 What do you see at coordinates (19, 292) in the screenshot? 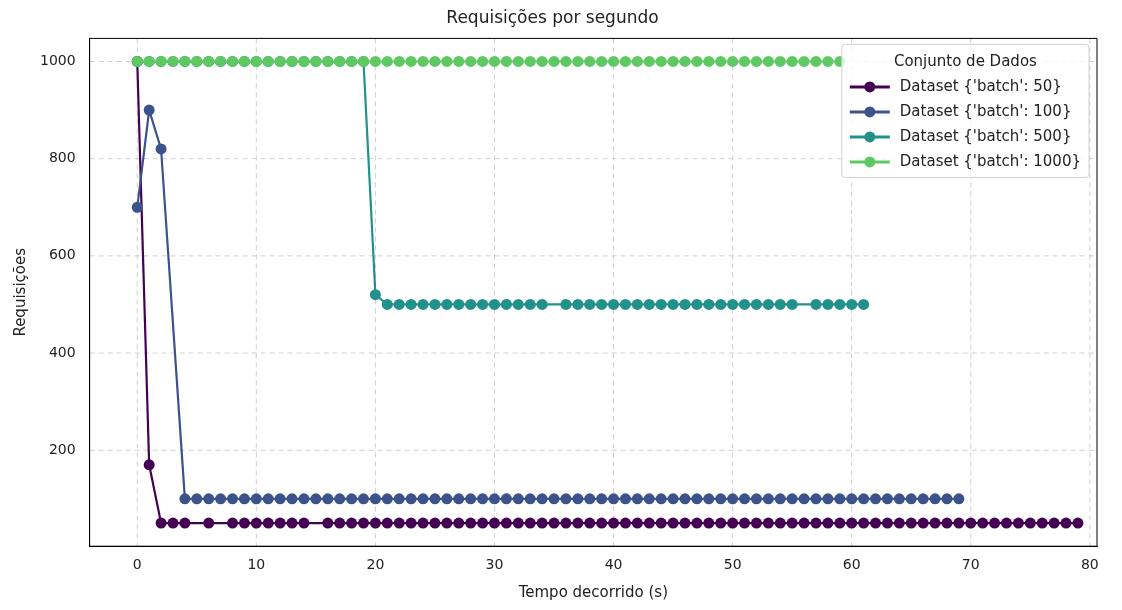
I see `y-axis-title: Requisições` at bounding box center [19, 292].